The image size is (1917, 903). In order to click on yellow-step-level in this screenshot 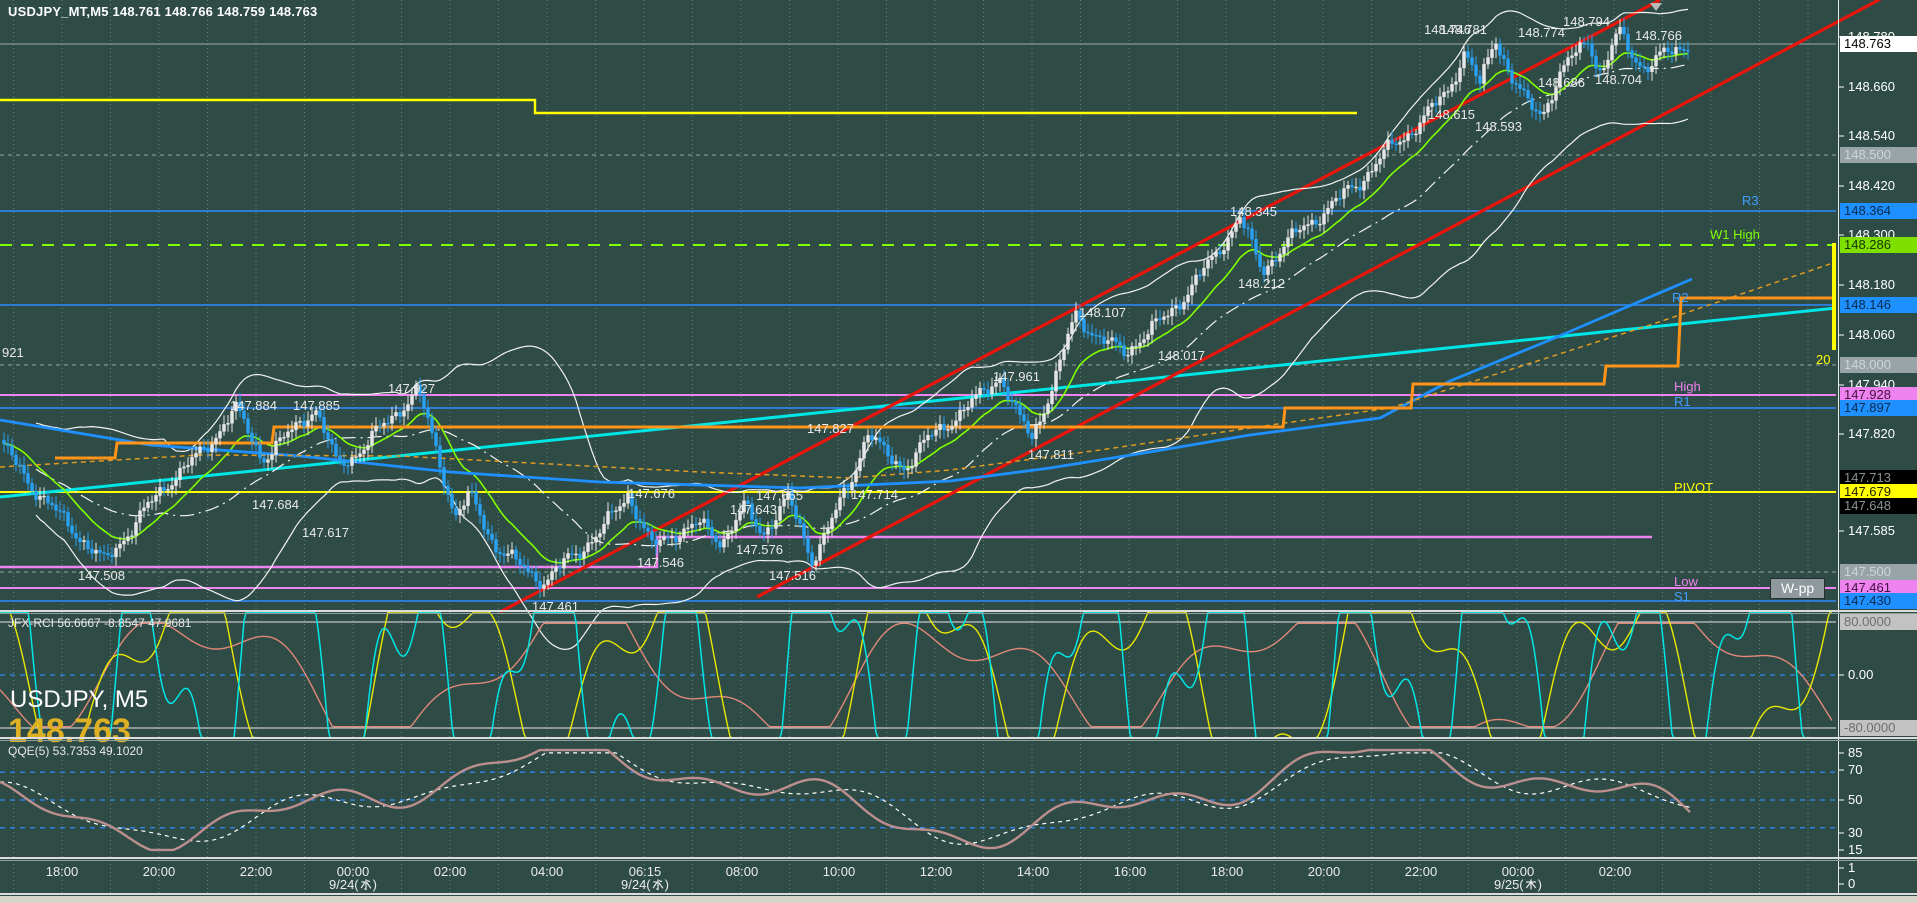, I will do `click(678, 106)`.